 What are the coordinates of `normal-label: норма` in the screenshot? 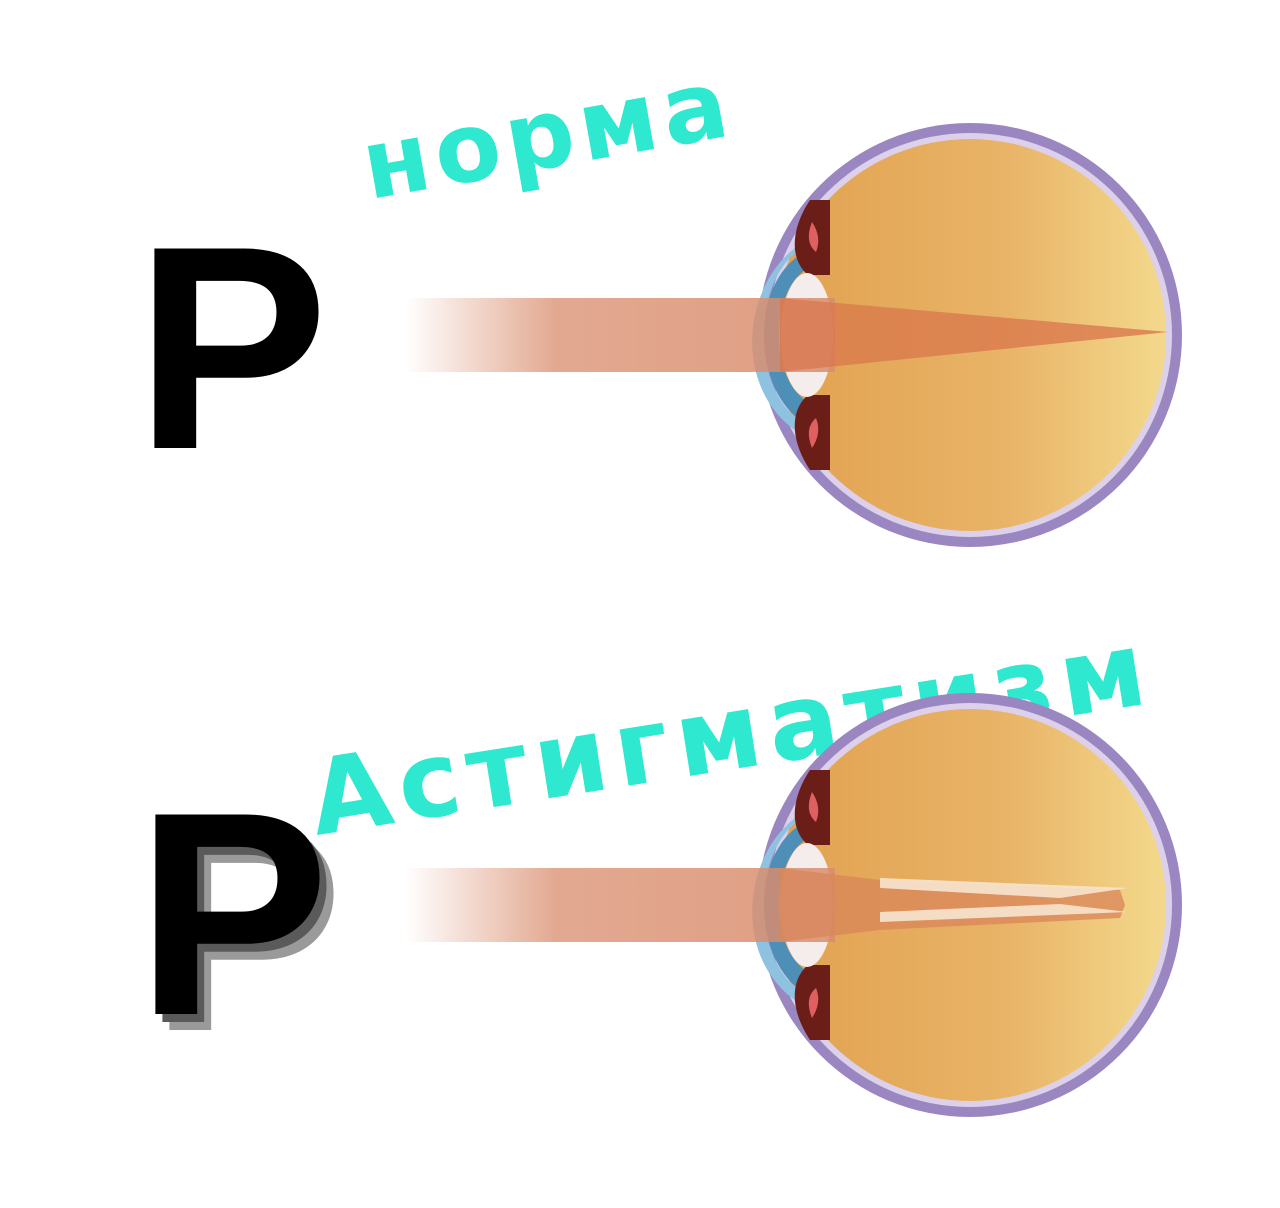 It's located at (548, 134).